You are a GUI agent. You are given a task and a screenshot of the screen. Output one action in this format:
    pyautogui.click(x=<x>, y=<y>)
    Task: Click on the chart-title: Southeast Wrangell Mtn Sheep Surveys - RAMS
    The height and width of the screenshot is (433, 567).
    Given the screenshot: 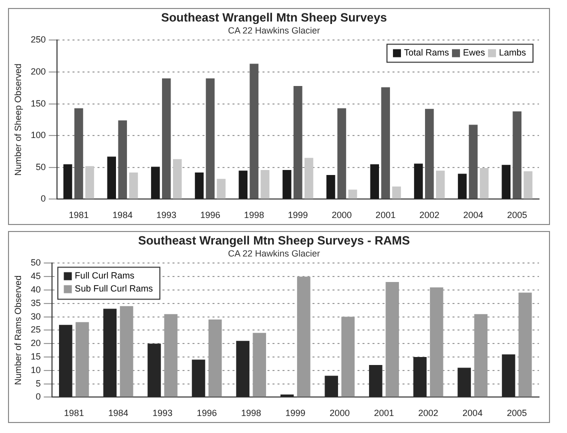 What is the action you would take?
    pyautogui.click(x=274, y=241)
    